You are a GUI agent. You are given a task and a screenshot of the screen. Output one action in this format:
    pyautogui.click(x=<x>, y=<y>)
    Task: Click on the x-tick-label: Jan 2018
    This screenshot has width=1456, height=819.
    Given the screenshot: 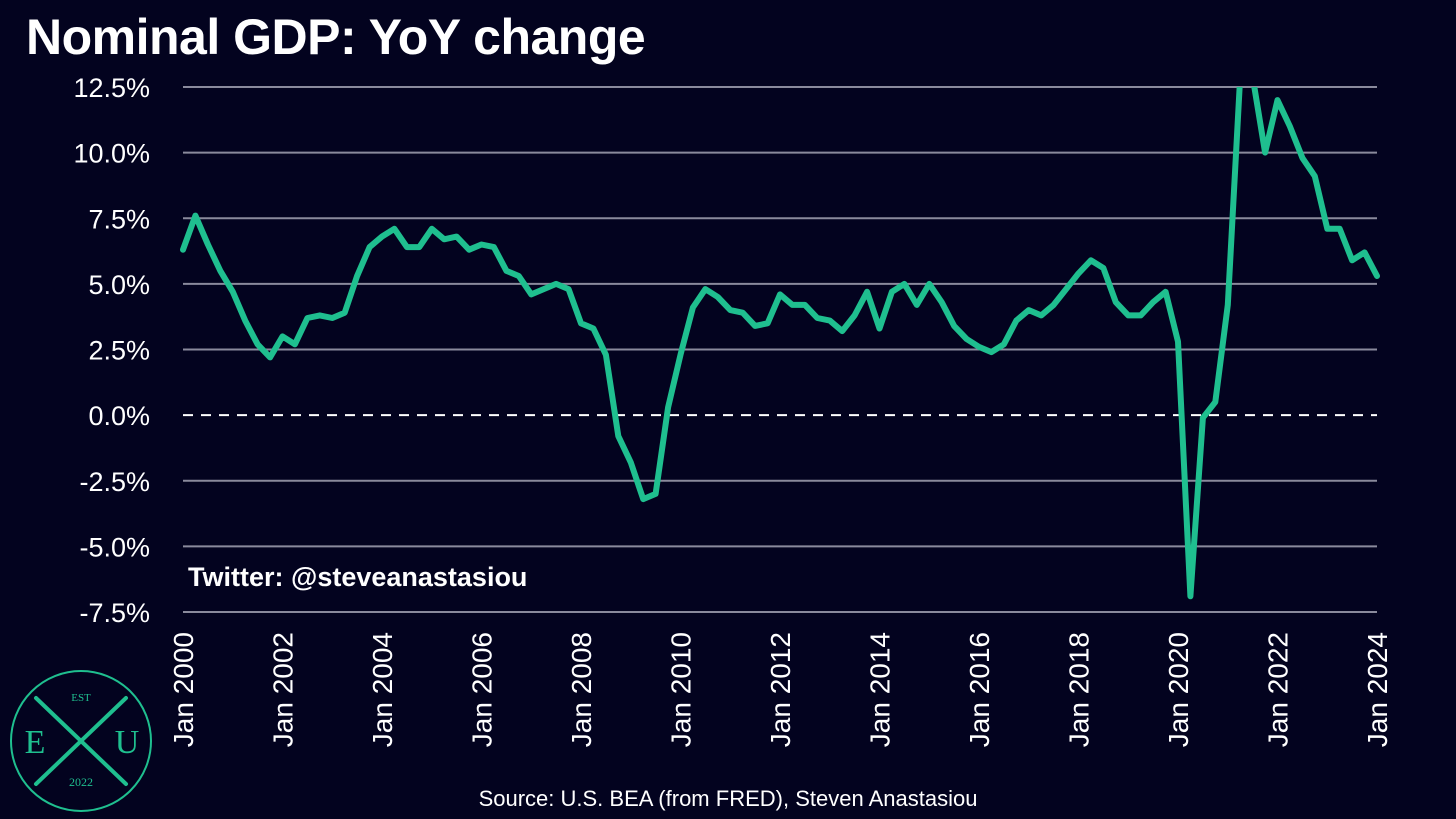 What is the action you would take?
    pyautogui.click(x=1079, y=689)
    